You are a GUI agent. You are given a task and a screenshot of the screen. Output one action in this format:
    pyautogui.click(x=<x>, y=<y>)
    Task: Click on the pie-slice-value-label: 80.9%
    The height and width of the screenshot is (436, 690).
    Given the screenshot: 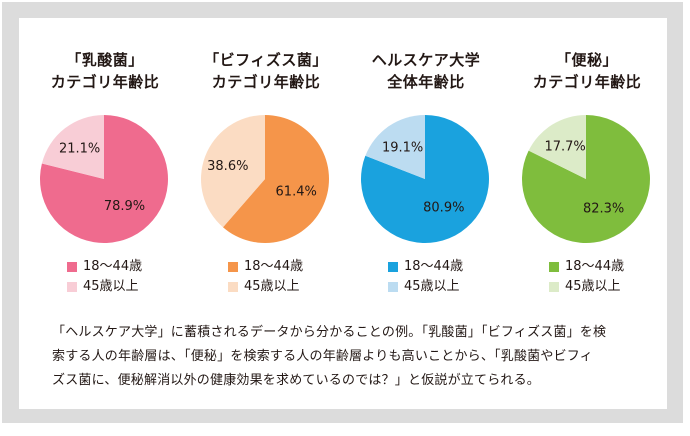 What is the action you would take?
    pyautogui.click(x=443, y=208)
    